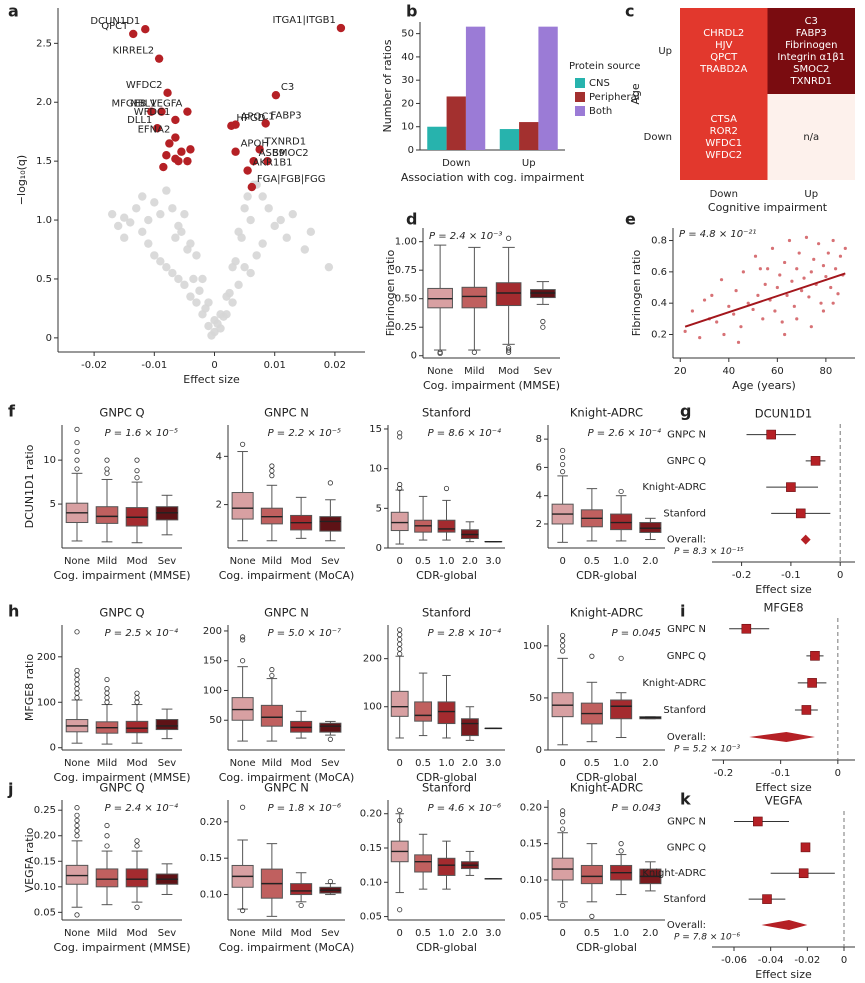 This screenshot has height=983, width=865. I want to click on study-label: GNPC N, so click(686, 821).